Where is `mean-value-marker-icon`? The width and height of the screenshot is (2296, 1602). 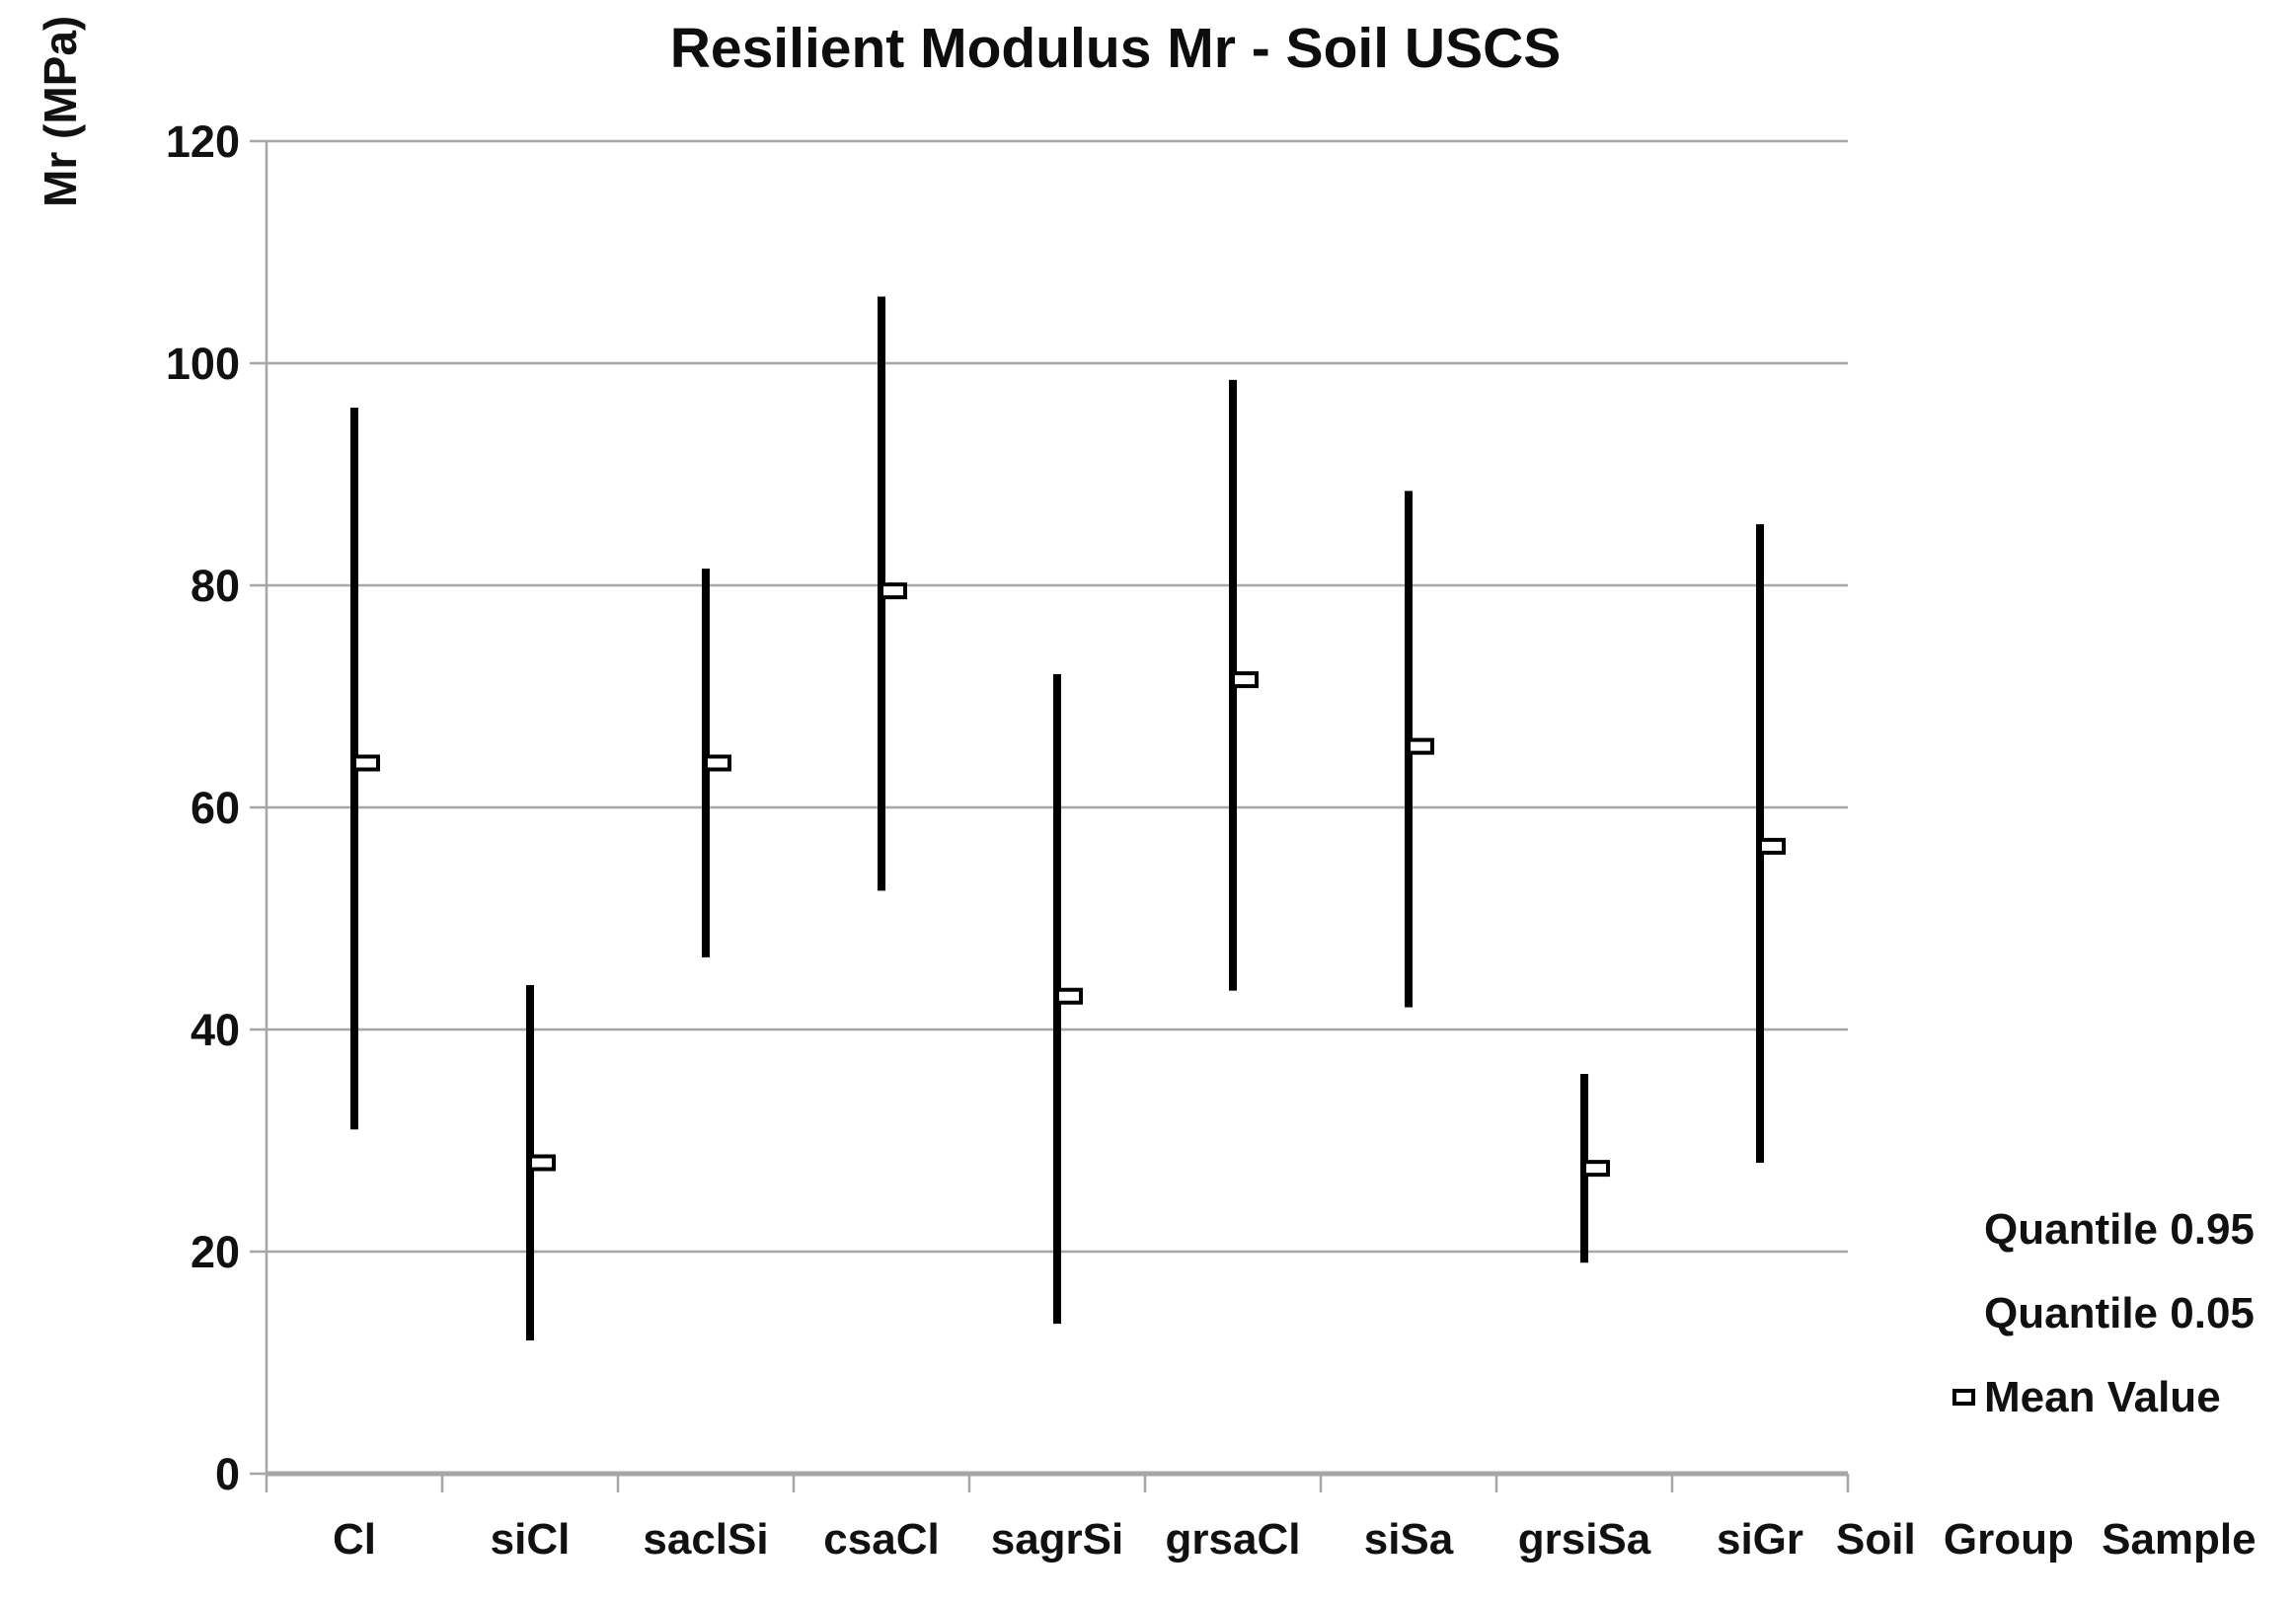
mean-value-marker-icon is located at coordinates (1963, 1397).